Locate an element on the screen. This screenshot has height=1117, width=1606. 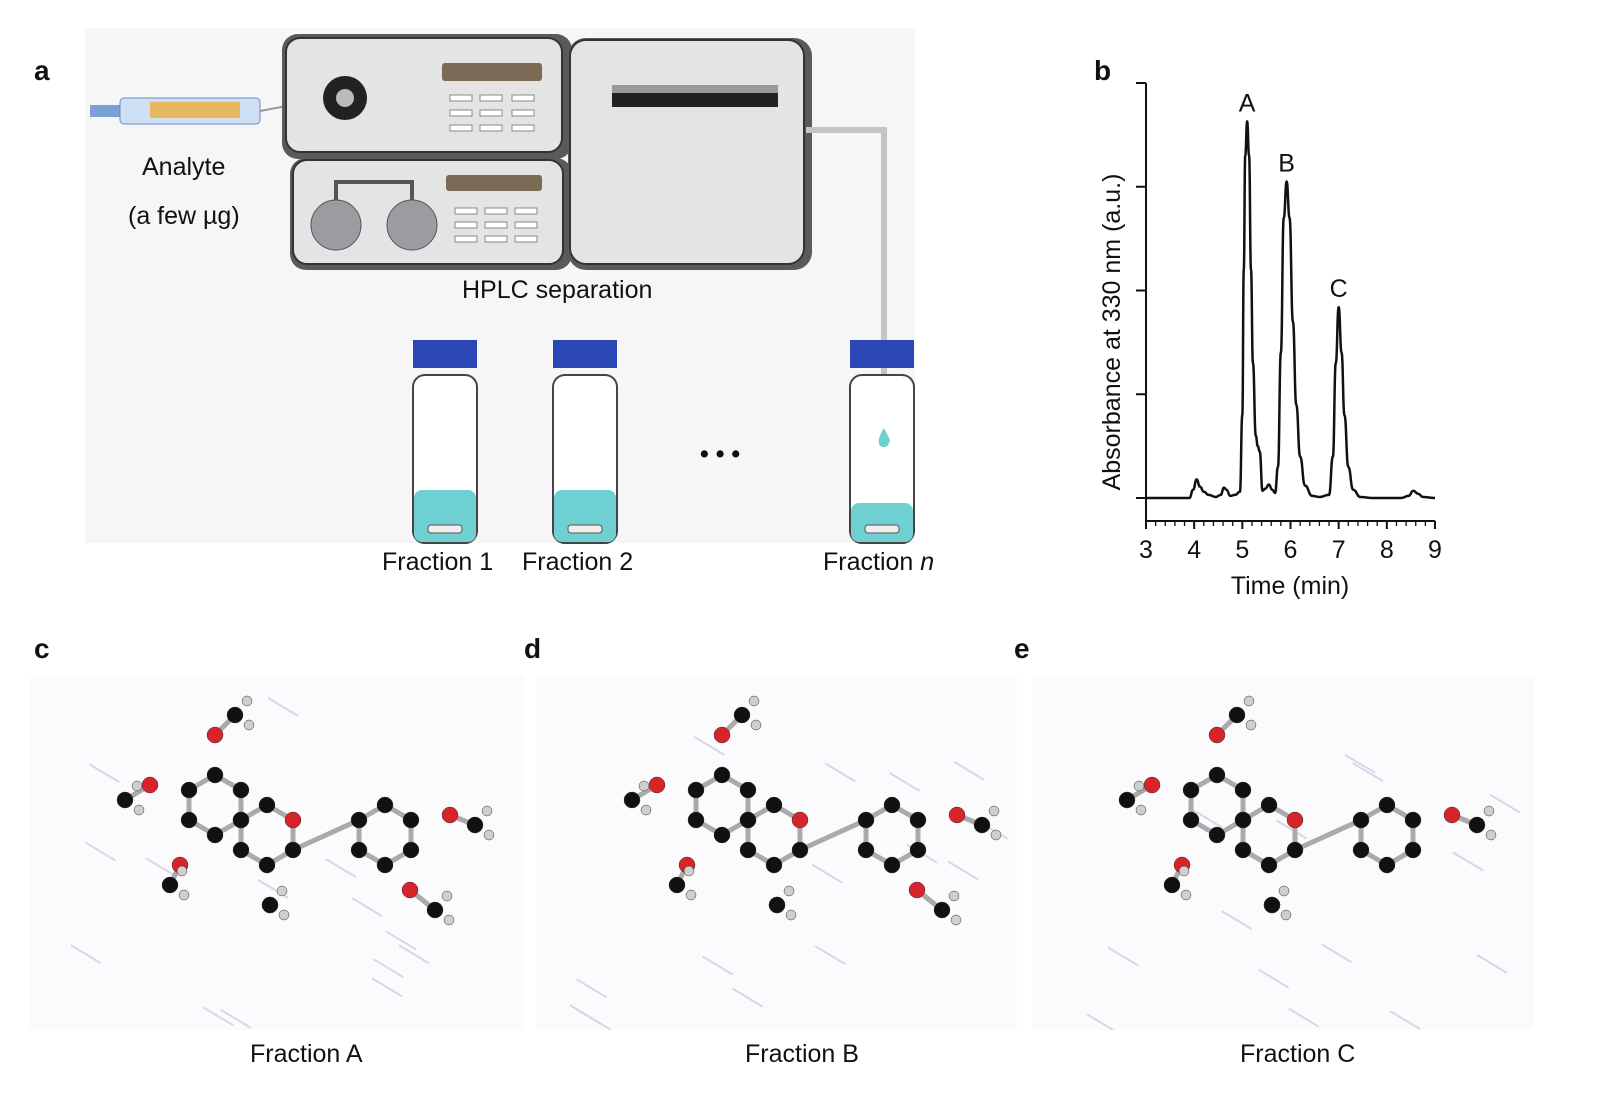
panel-letter-d: d is located at coordinates (532, 649).